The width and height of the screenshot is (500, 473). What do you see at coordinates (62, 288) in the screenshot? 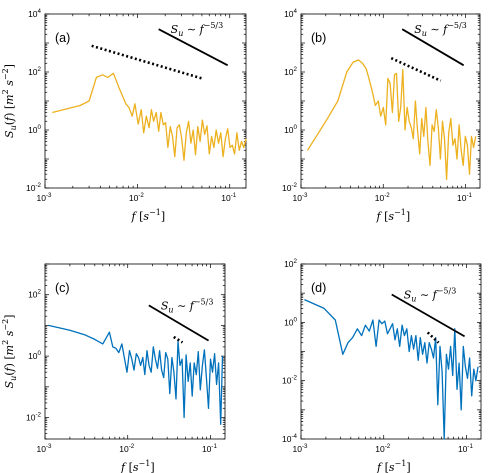
I see `panel-label: (c)` at bounding box center [62, 288].